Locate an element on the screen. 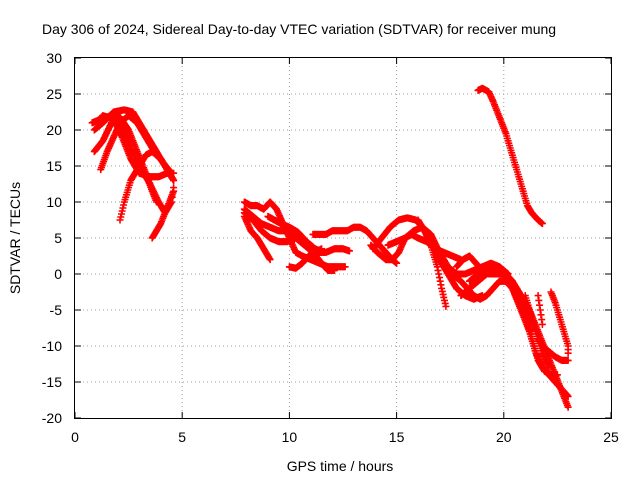 This screenshot has height=480, width=640. y-tick-label: 5 is located at coordinates (58, 238).